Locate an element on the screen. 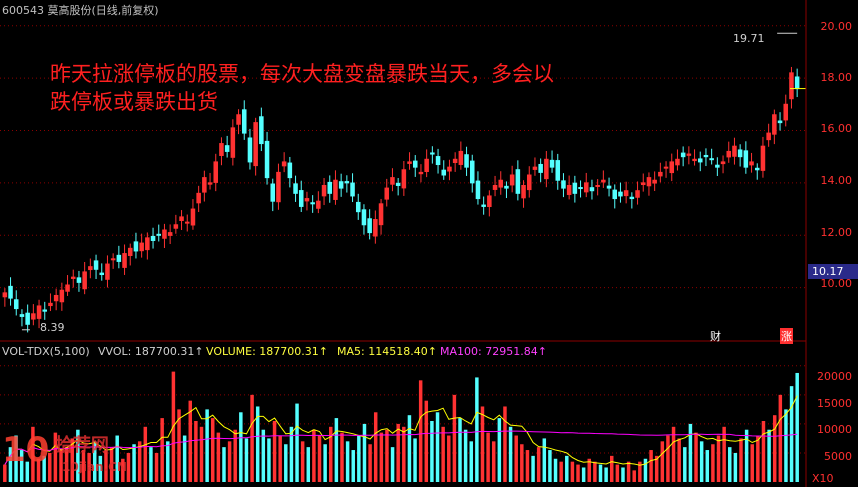 This screenshot has width=858, height=487. price-tick-16: 16.00 is located at coordinates (836, 128).